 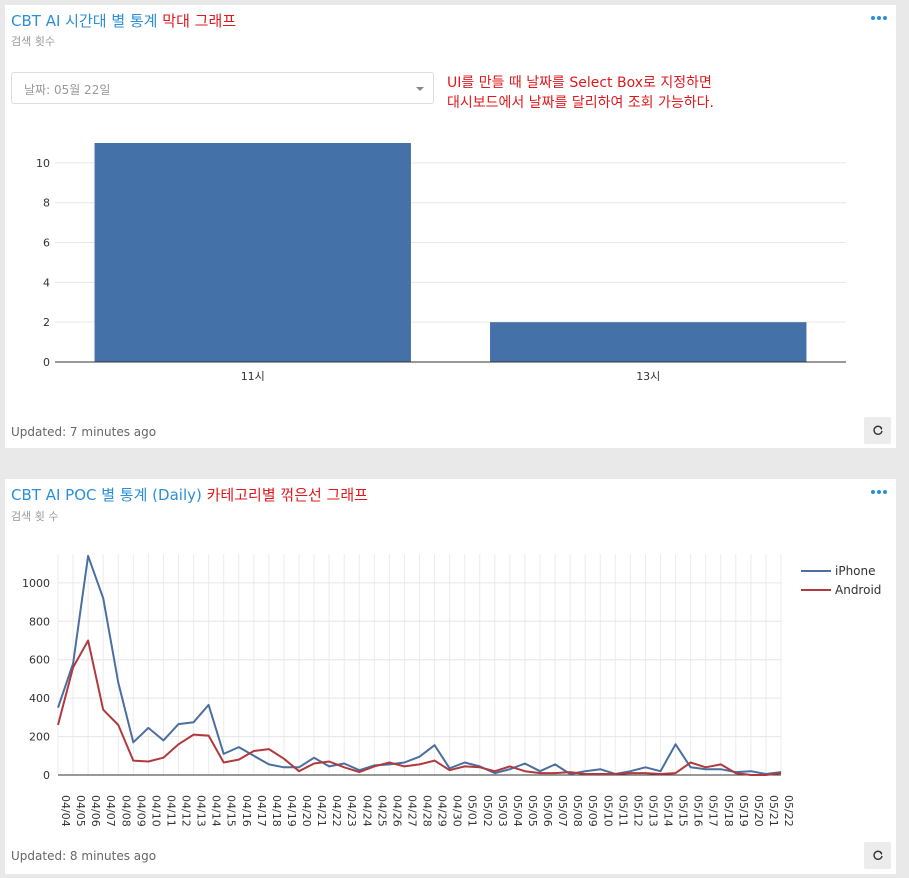 I want to click on x-tick-label: 05/19, so click(x=743, y=811).